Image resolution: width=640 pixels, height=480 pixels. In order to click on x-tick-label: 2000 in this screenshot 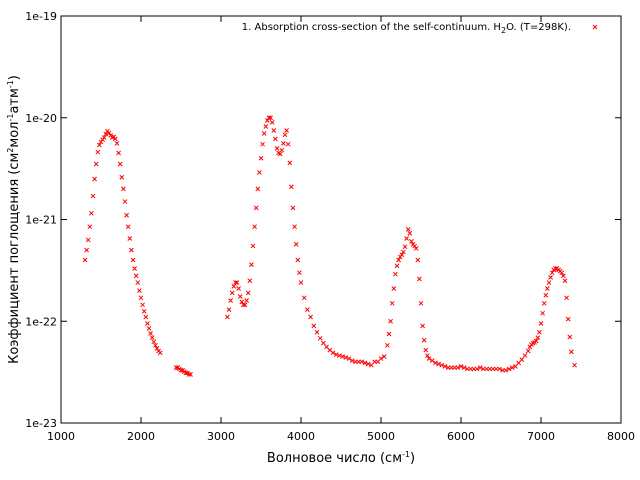, I will do `click(141, 436)`.